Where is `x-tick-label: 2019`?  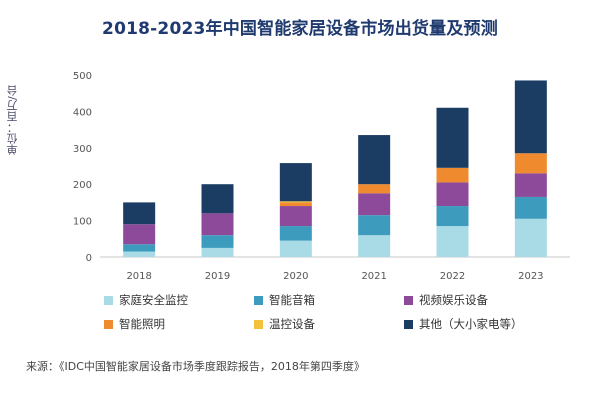
x-tick-label: 2019 is located at coordinates (217, 276).